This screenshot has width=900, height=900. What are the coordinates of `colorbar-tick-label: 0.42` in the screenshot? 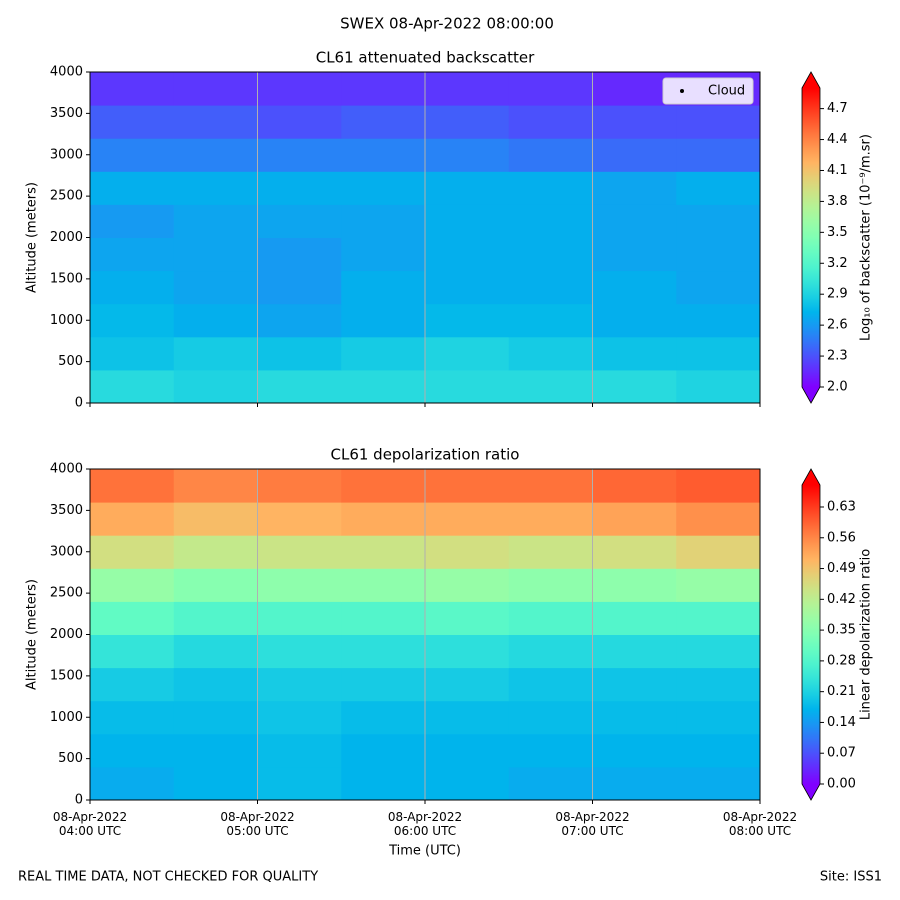 It's located at (841, 599).